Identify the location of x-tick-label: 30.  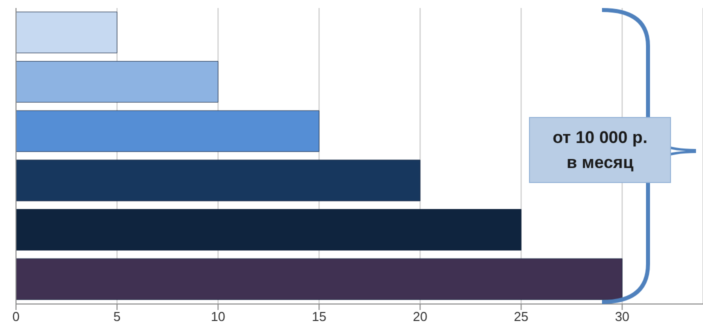
(622, 316).